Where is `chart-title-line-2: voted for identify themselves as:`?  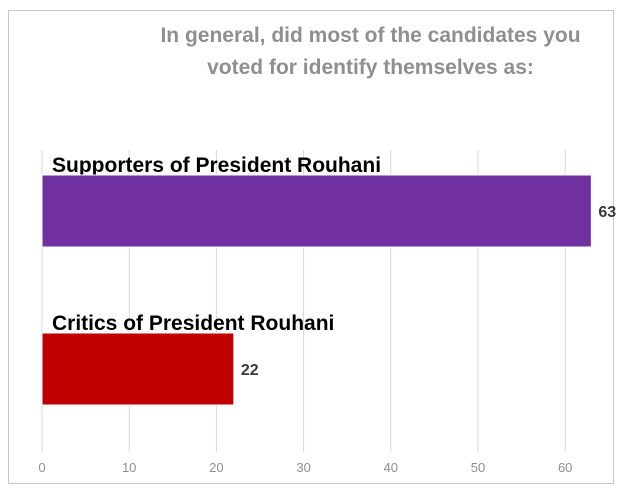 chart-title-line-2: voted for identify themselves as: is located at coordinates (370, 67).